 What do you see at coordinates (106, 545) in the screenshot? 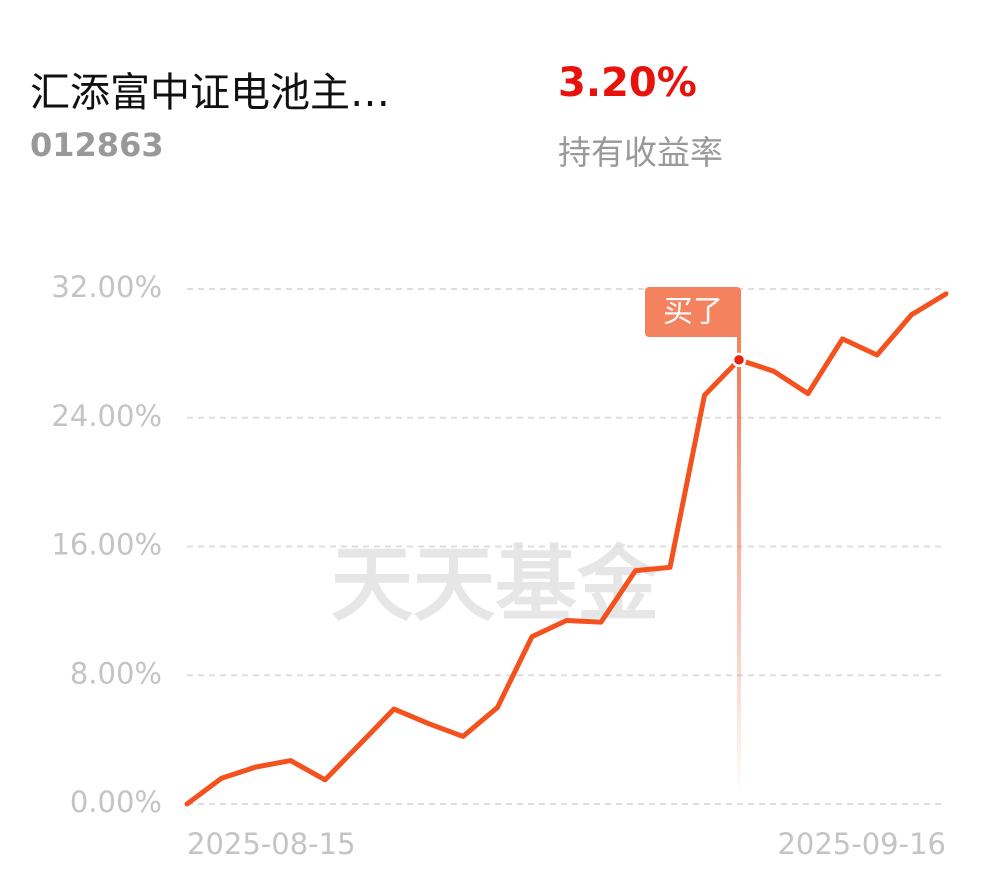
I see `y-tick-label: 16.00%` at bounding box center [106, 545].